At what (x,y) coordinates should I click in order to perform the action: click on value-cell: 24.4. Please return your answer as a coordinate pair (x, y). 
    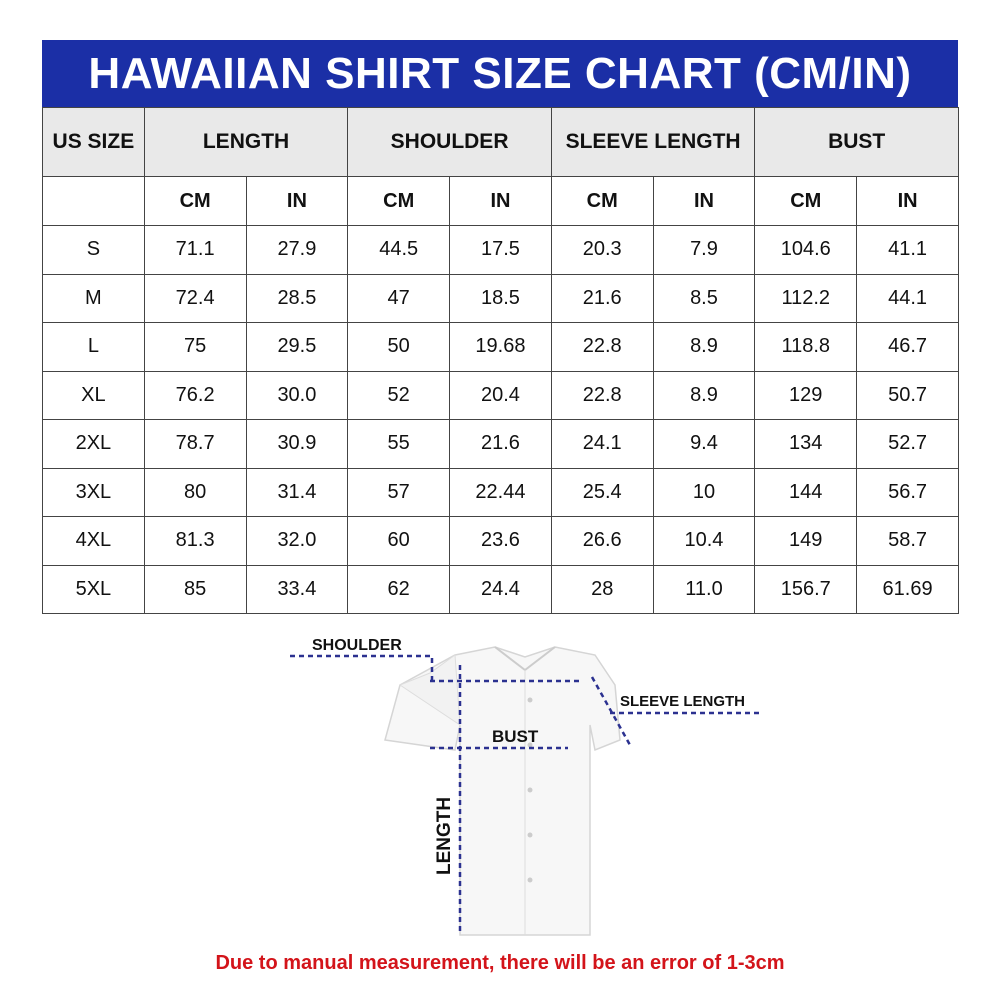
    Looking at the image, I should click on (500, 589).